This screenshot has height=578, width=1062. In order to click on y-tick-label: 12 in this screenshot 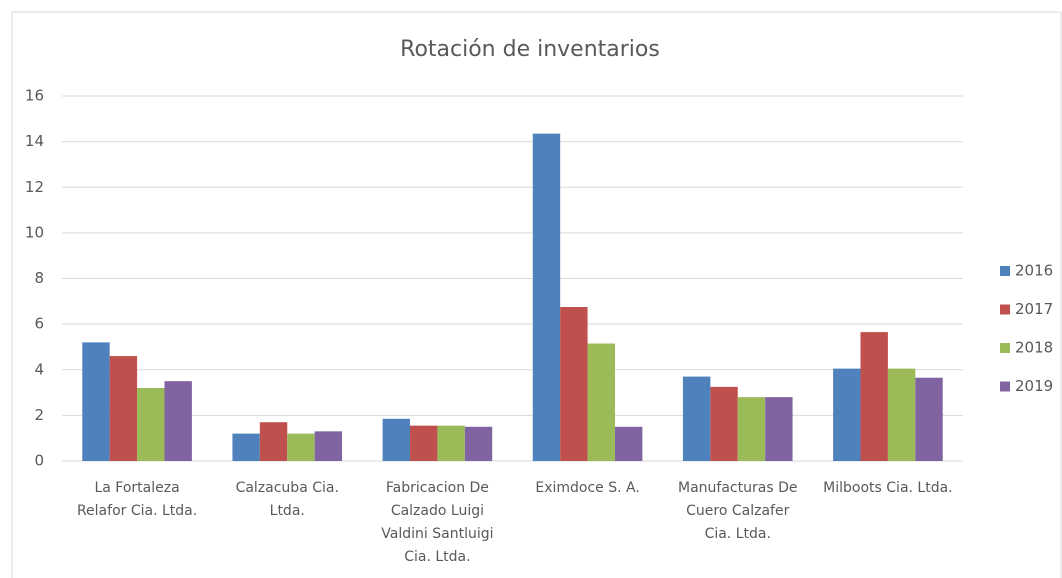, I will do `click(34, 187)`.